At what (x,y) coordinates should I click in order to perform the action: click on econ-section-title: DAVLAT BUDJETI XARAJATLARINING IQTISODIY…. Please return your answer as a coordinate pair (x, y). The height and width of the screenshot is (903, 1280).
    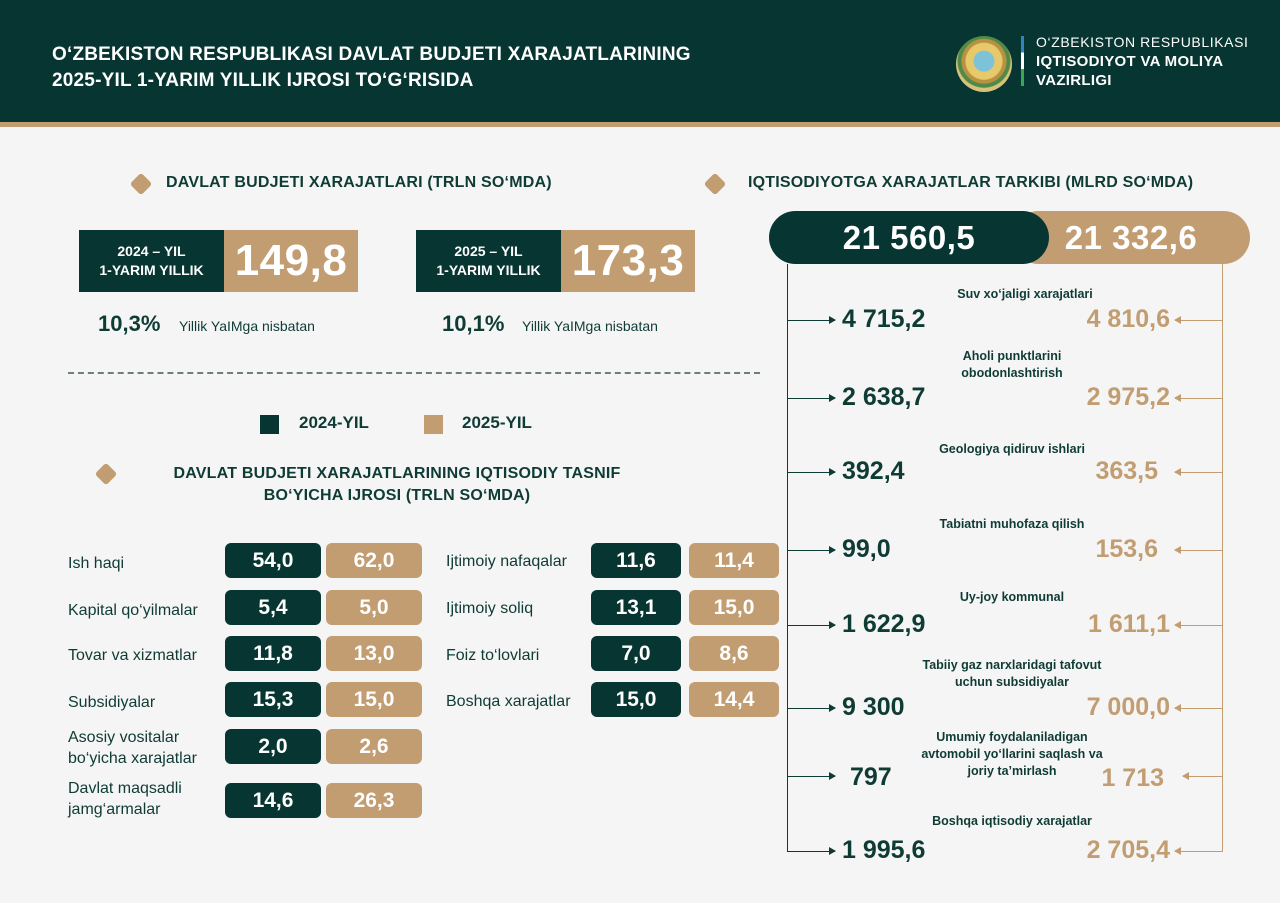
    Looking at the image, I should click on (397, 485).